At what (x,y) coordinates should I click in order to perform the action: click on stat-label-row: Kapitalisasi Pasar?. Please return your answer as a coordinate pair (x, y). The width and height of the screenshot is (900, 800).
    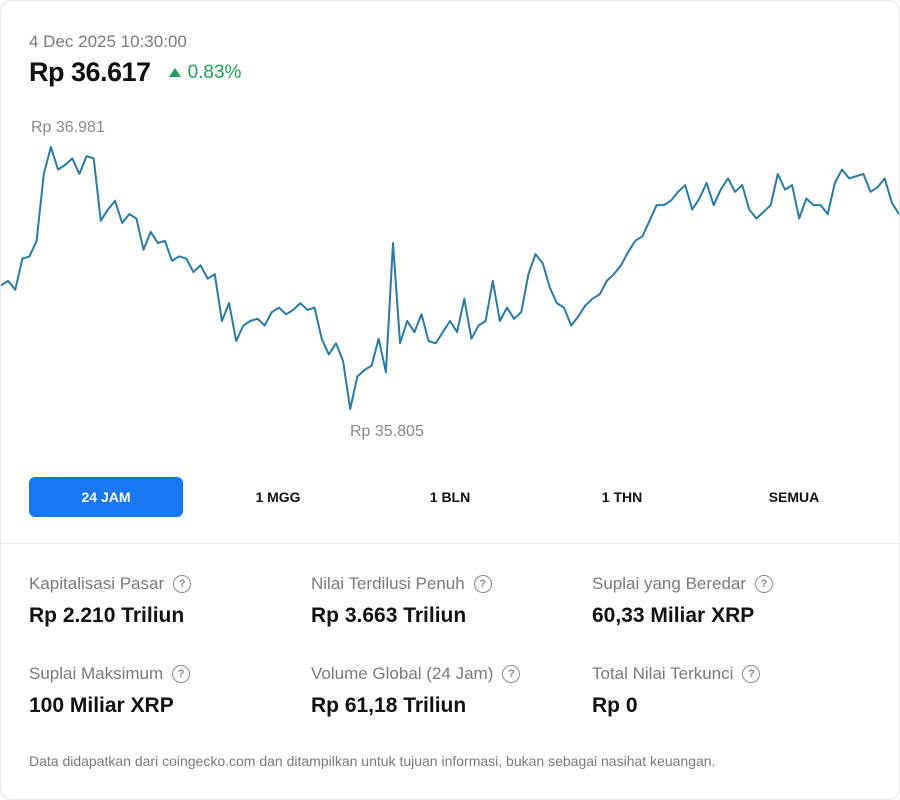
    Looking at the image, I should click on (110, 584).